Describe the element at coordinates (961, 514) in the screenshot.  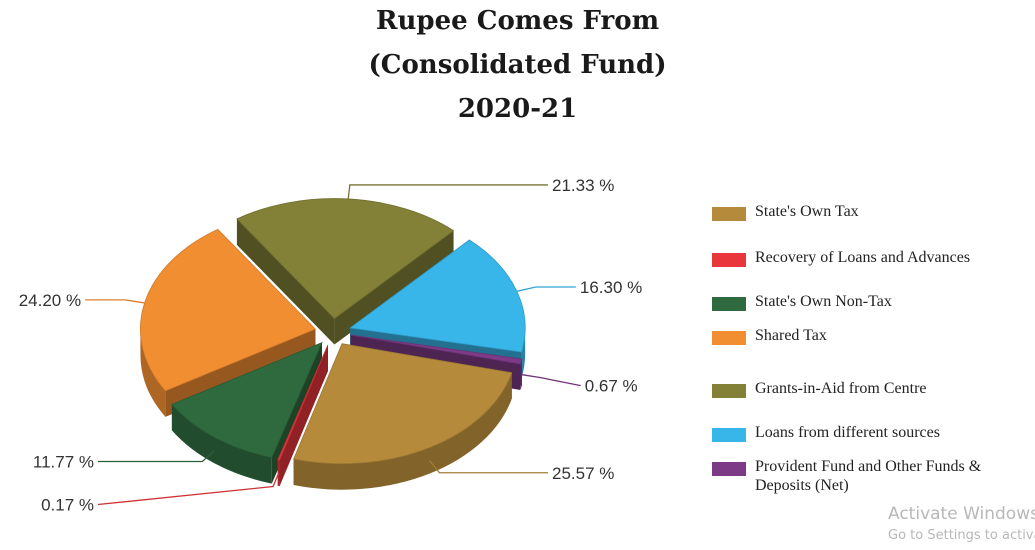
I see `watermark-line-1: Activate Windows` at that location.